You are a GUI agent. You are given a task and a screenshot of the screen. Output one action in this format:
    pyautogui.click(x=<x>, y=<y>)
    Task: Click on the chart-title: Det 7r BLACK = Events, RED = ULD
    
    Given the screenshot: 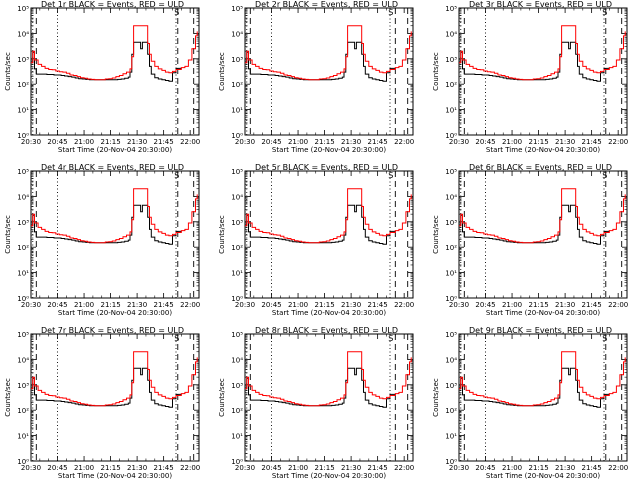 What is the action you would take?
    pyautogui.click(x=112, y=330)
    